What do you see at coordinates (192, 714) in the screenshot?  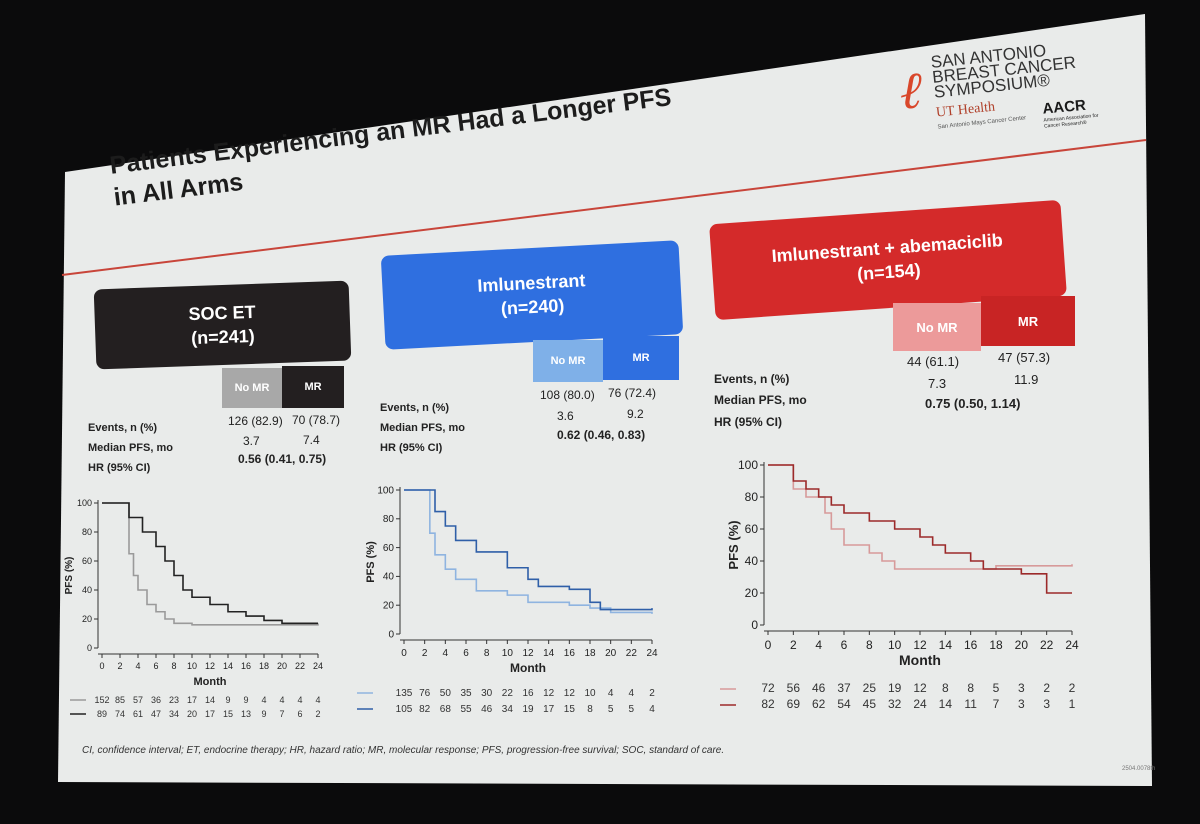 I see `at-risk-count: 20` at bounding box center [192, 714].